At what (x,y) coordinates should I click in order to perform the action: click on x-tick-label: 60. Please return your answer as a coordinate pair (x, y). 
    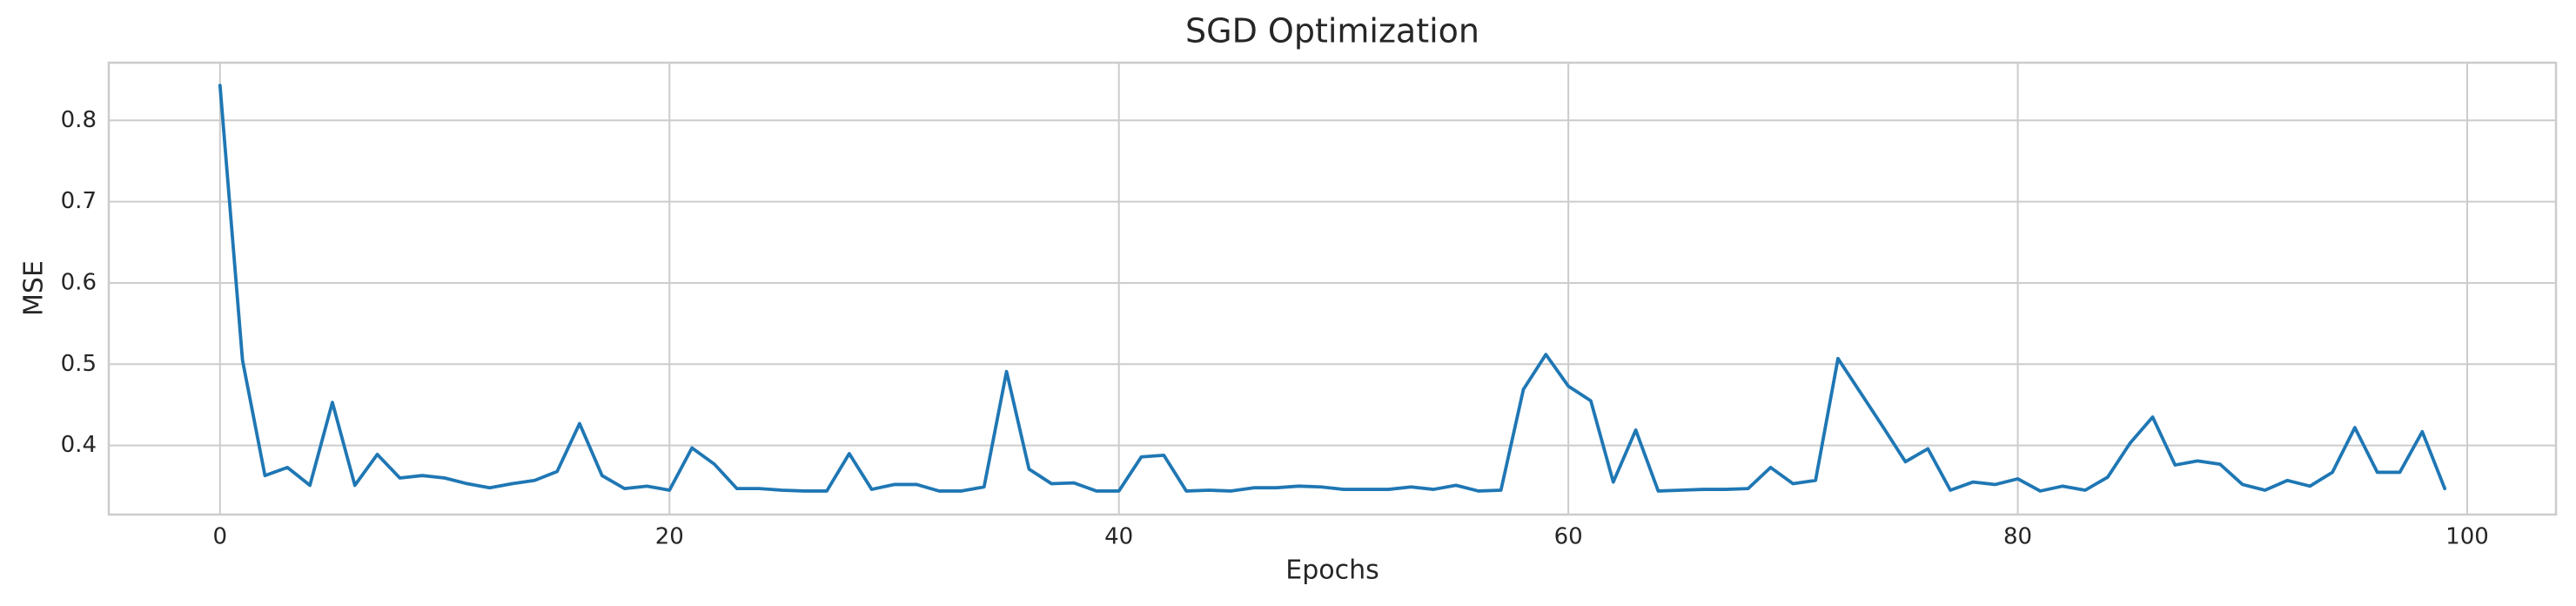
    Looking at the image, I should click on (1568, 537).